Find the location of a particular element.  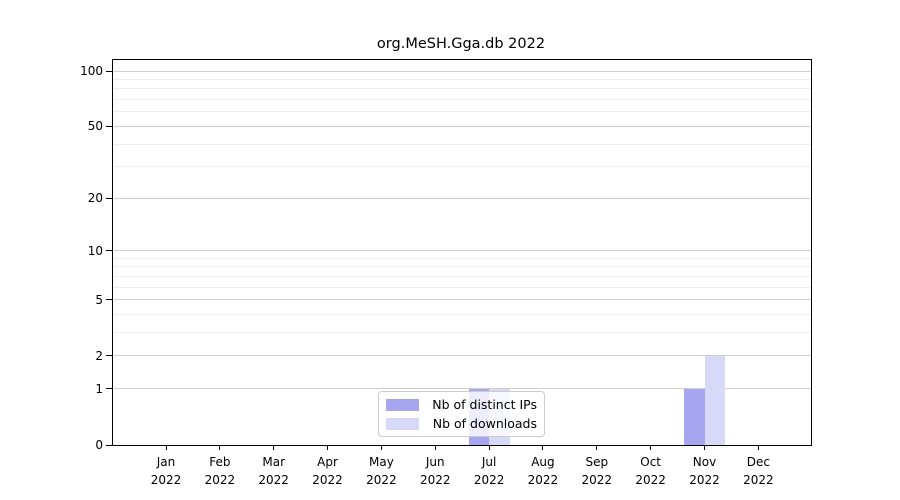

x-tick-label-line: Jul is located at coordinates (489, 462).